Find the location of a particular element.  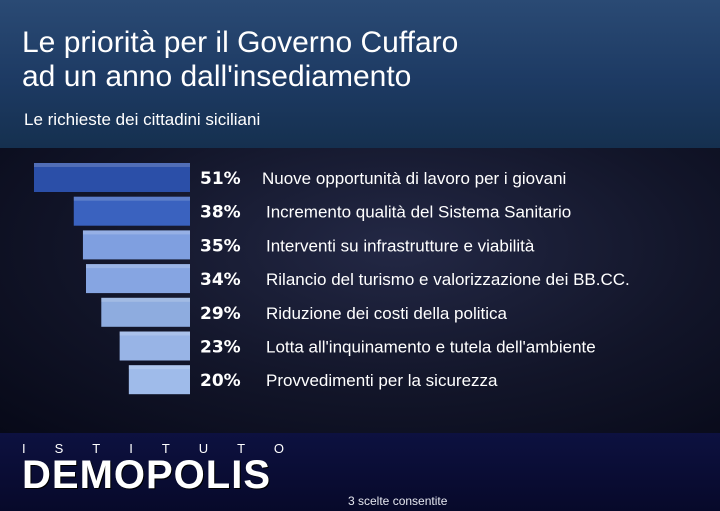

value-label-4: 34% is located at coordinates (220, 280).